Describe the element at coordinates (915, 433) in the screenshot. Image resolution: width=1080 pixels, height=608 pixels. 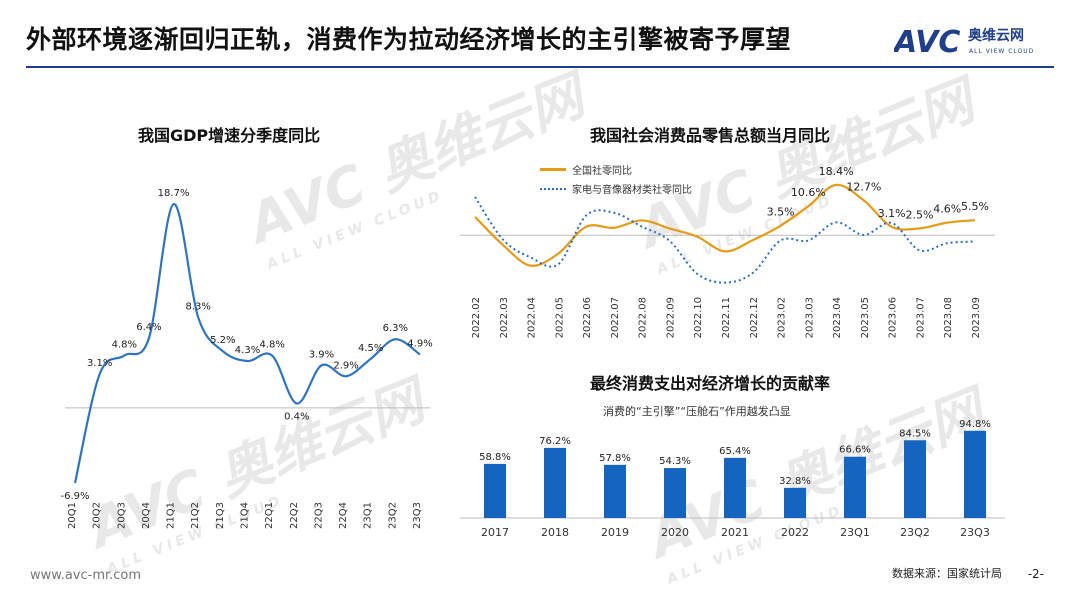
I see `data-label: 84.5%` at that location.